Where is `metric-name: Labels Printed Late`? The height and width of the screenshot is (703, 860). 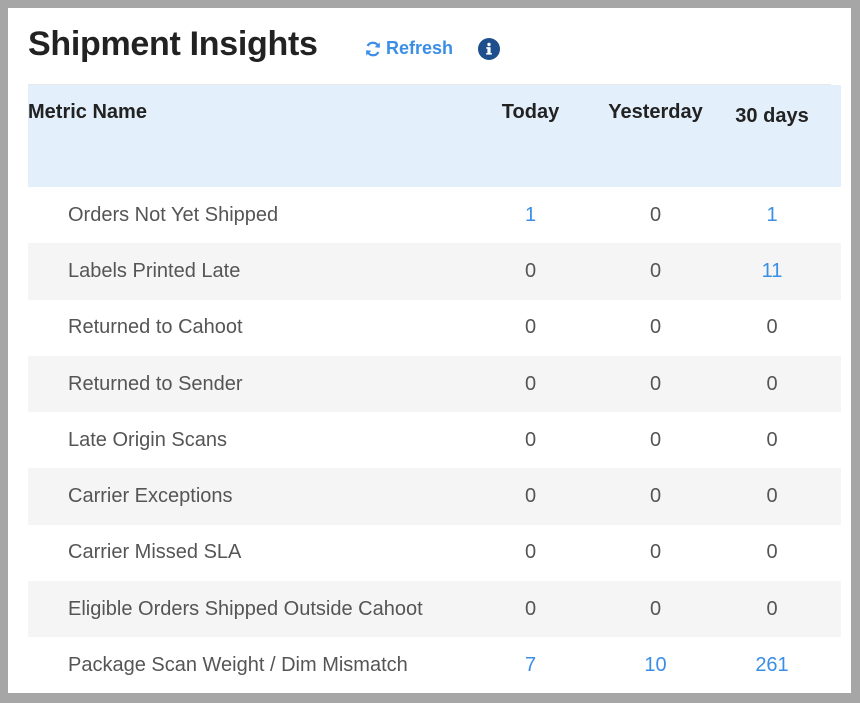 metric-name: Labels Printed Late is located at coordinates (154, 270).